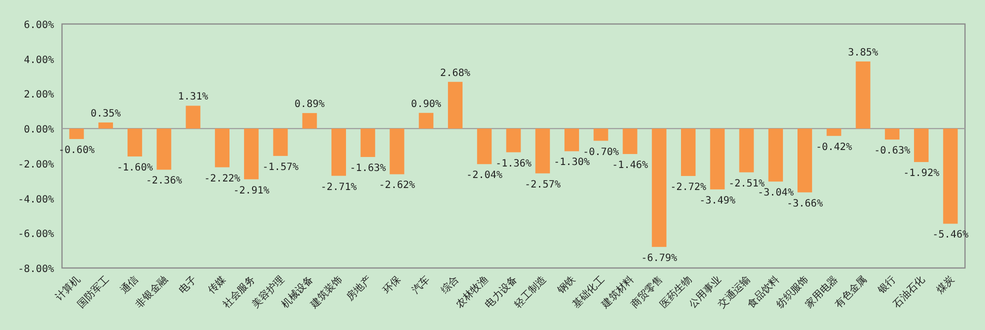  What do you see at coordinates (572, 162) in the screenshot?
I see `data-label: -1.30%` at bounding box center [572, 162].